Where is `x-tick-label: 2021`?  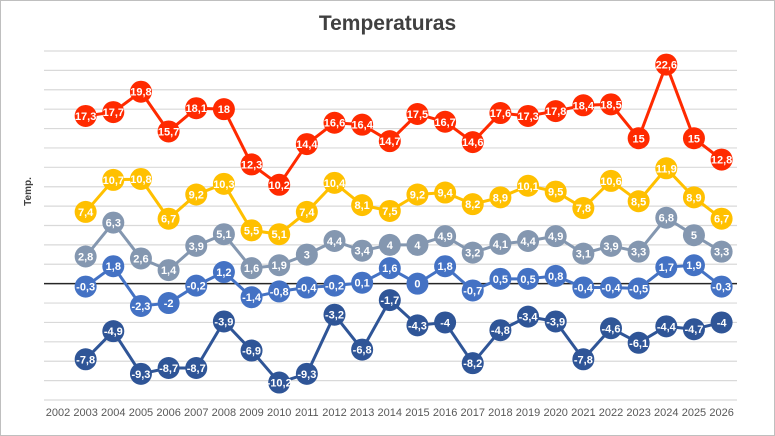
x-tick-label: 2021 is located at coordinates (583, 413).